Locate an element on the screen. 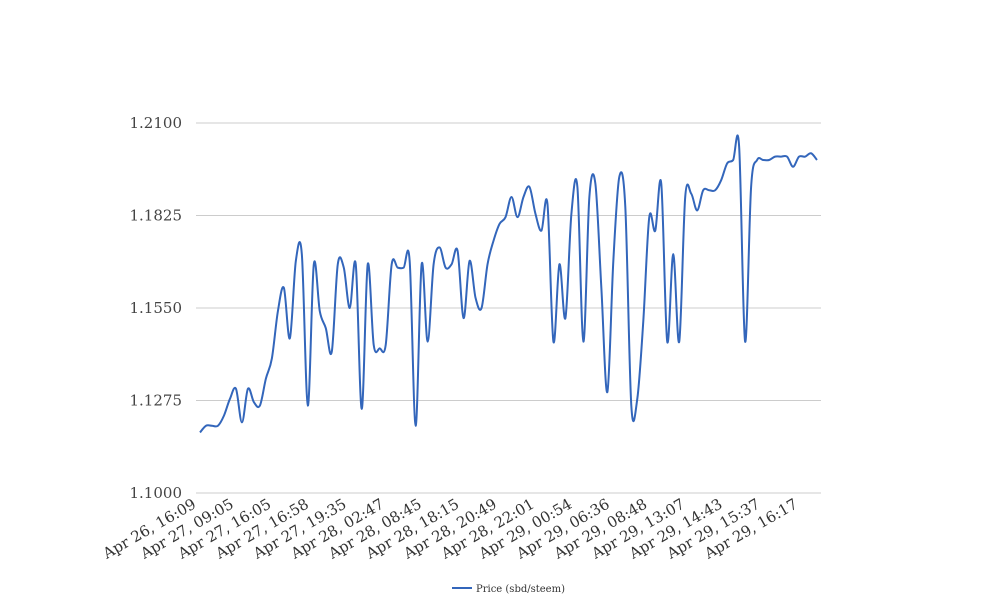 The width and height of the screenshot is (1008, 616). legend: Price (sbd/steem) is located at coordinates (508, 589).